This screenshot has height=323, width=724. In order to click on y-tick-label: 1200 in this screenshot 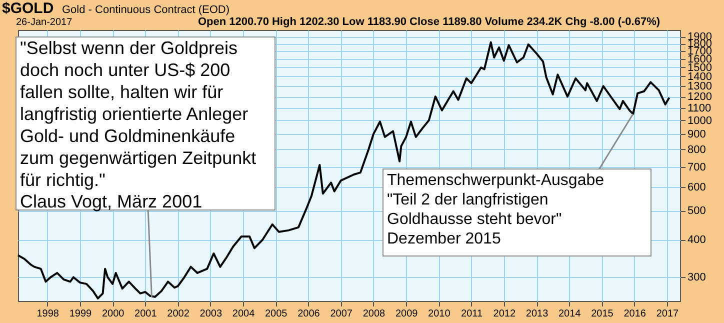, I will do `click(700, 97)`.